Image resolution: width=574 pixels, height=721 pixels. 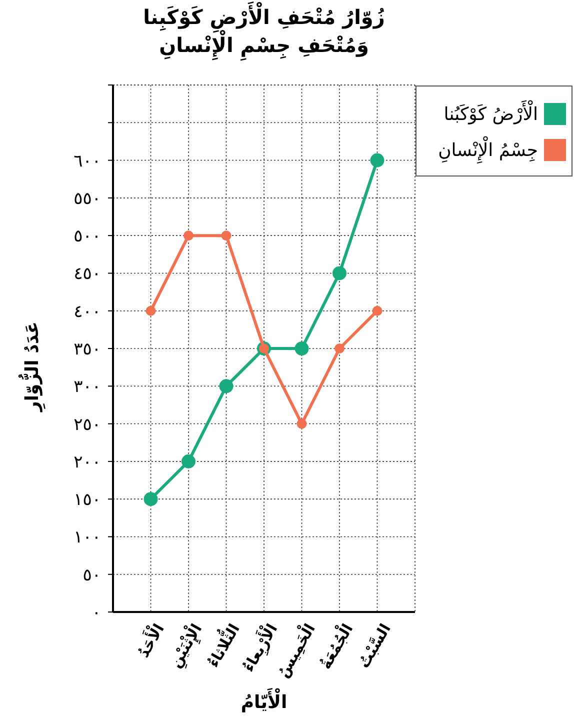 What do you see at coordinates (491, 112) in the screenshot?
I see `legend-label: الْأَرْضُ كَوْكَبُنا` at bounding box center [491, 112].